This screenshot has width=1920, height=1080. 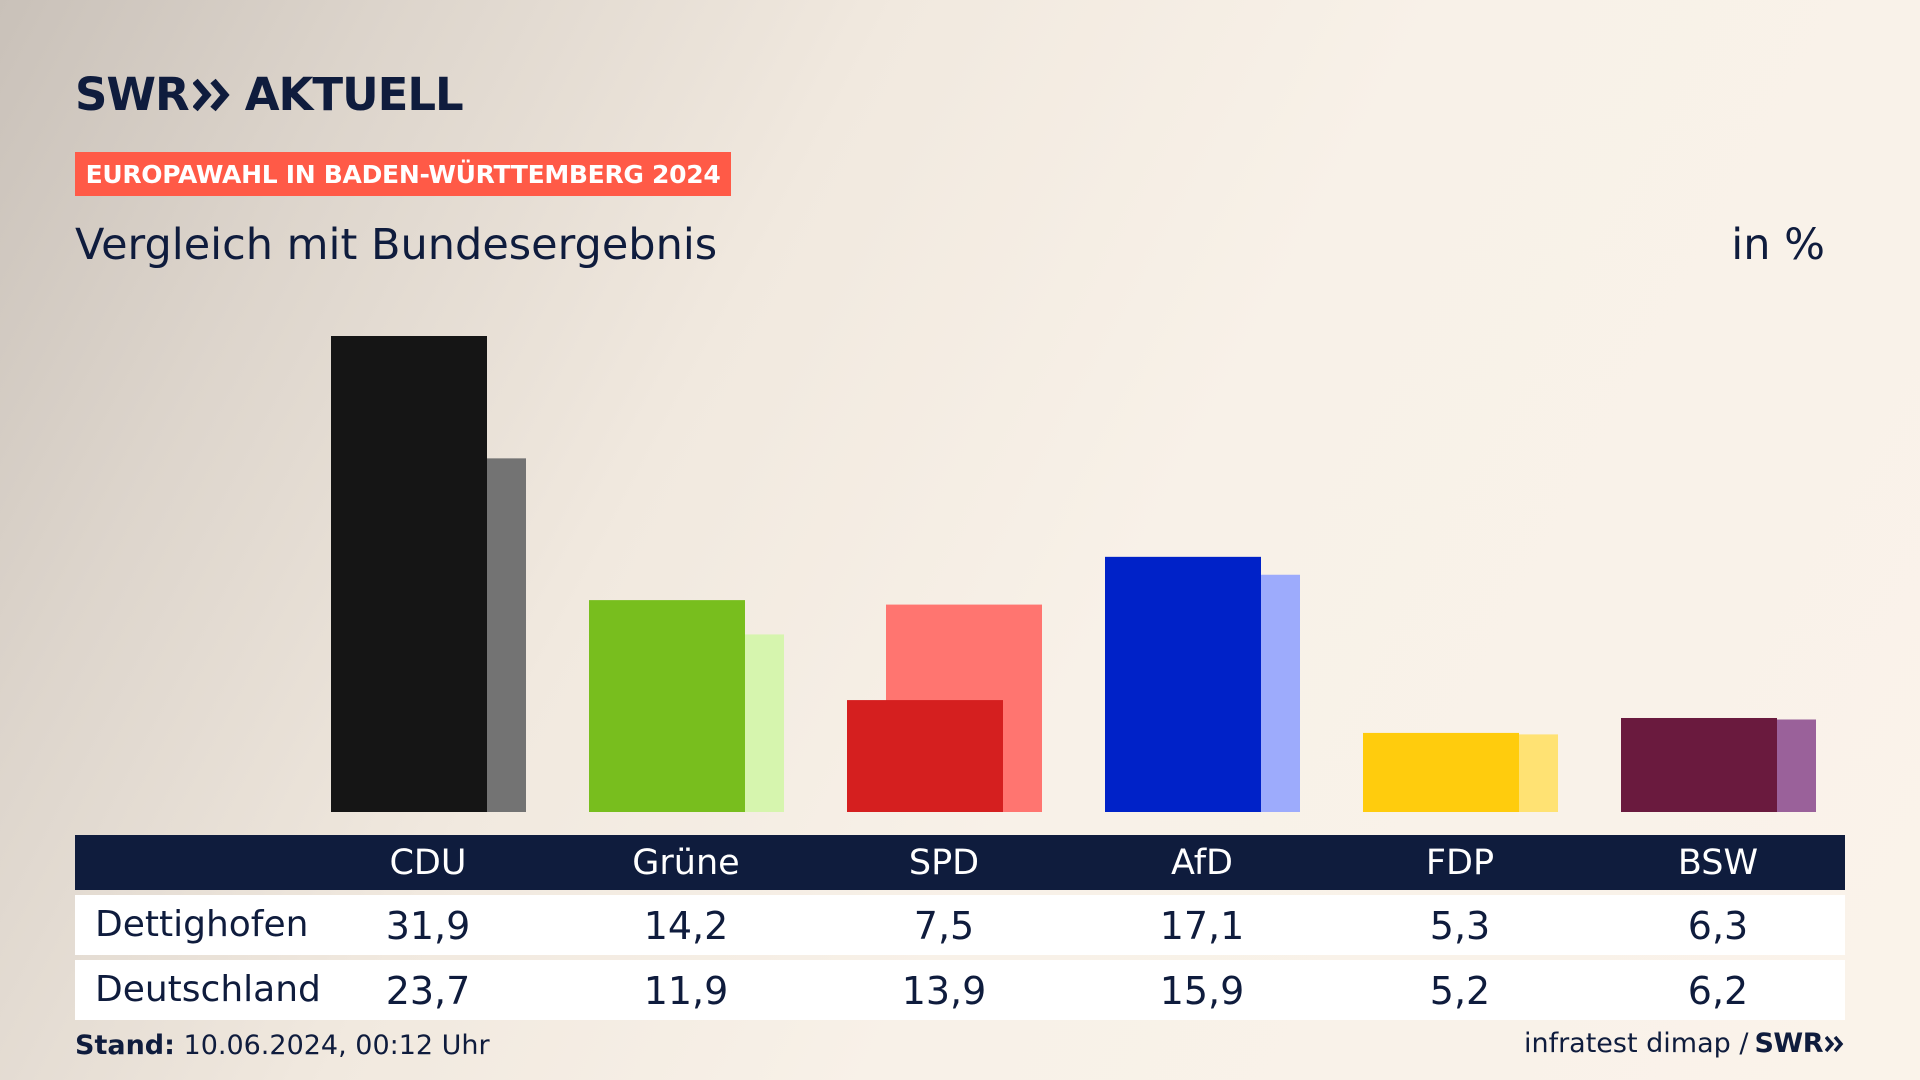 I want to click on column-header: FDP, so click(x=1460, y=863).